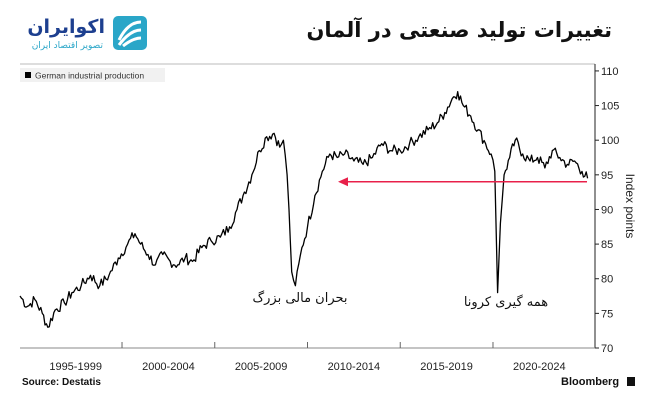 This screenshot has width=655, height=410. I want to click on annotation-financial-crisis: بحران مالی بزرگ, so click(299, 297).